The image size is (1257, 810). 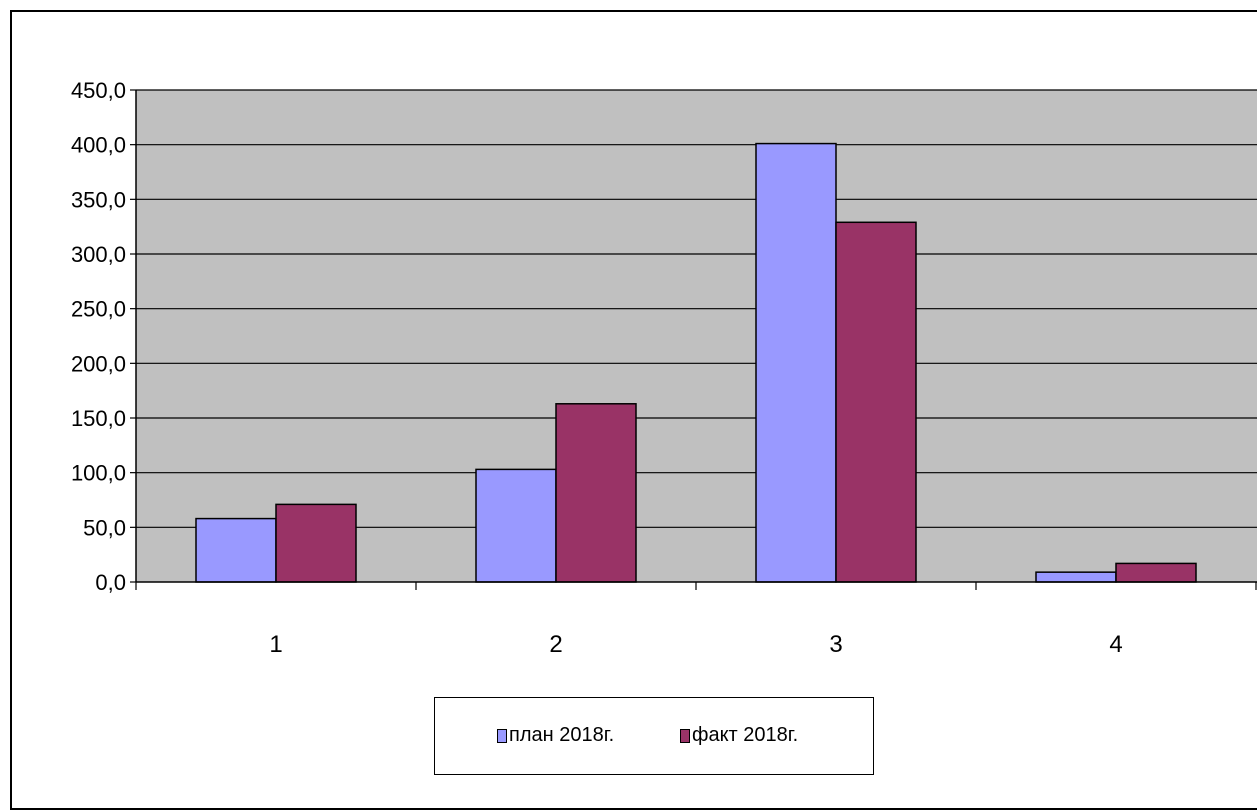 What do you see at coordinates (98, 90) in the screenshot?
I see `y-tick-label: 450,0` at bounding box center [98, 90].